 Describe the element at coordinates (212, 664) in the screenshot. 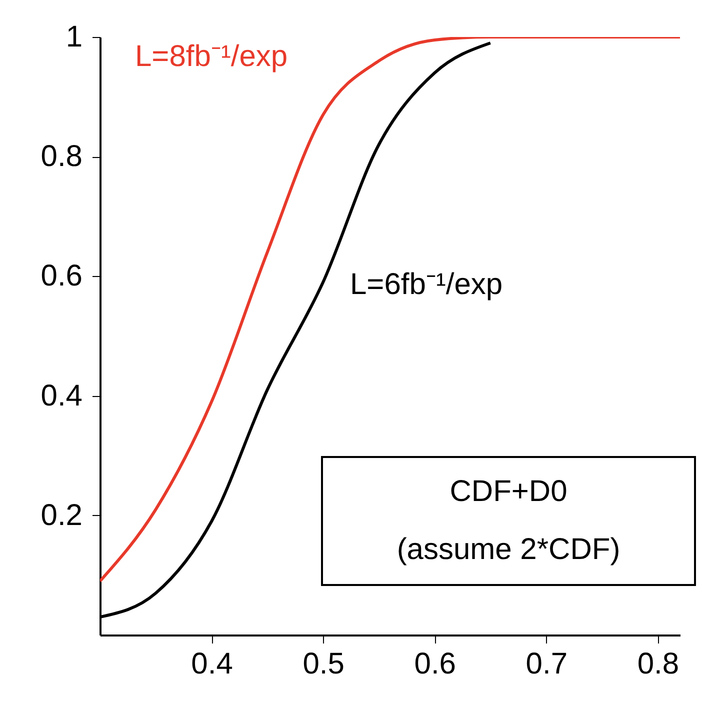

I see `x-tick-label: 0.4` at that location.